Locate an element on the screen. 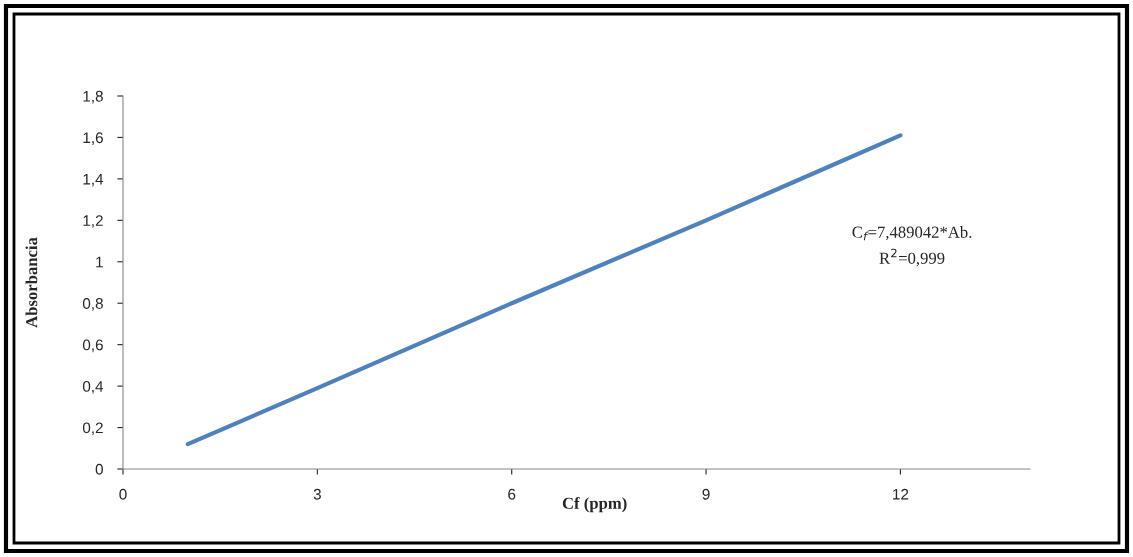  x-tick-label: 0 is located at coordinates (123, 494).